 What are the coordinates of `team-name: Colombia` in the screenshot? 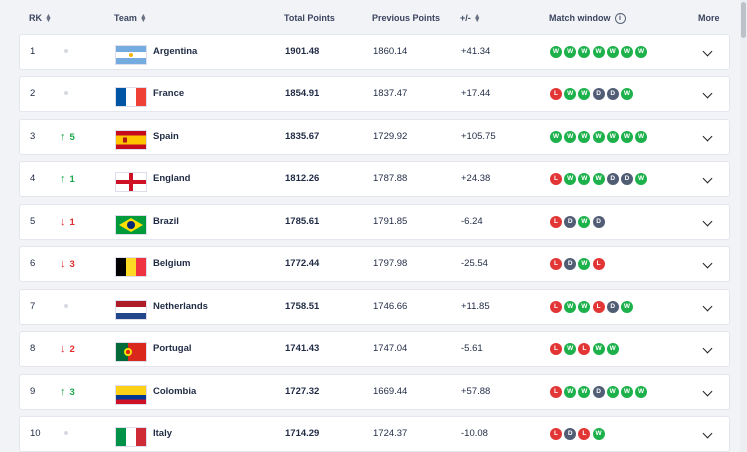 It's located at (175, 391).